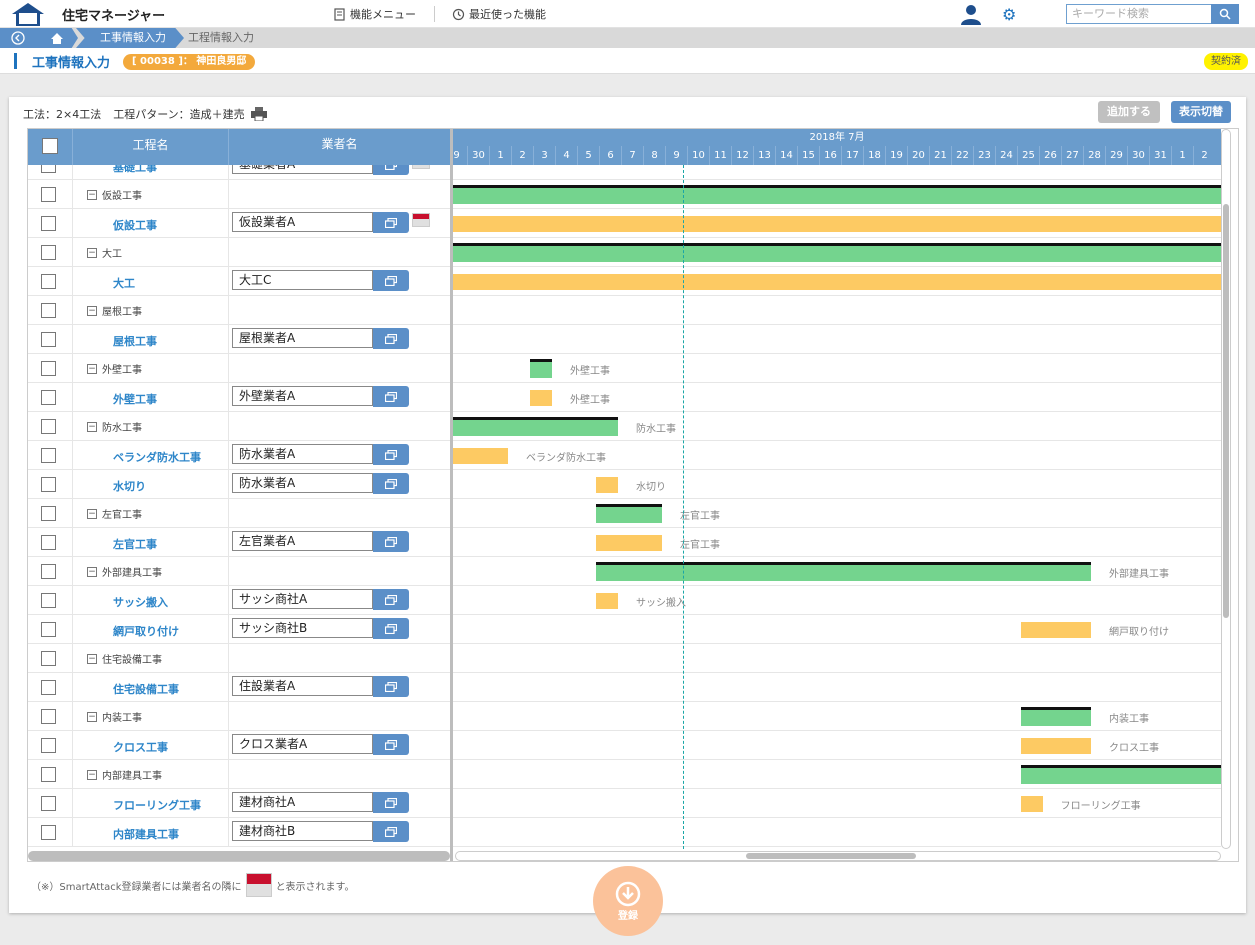 The height and width of the screenshot is (945, 1255). What do you see at coordinates (157, 805) in the screenshot?
I see `task-name-link: フローリング工事` at bounding box center [157, 805].